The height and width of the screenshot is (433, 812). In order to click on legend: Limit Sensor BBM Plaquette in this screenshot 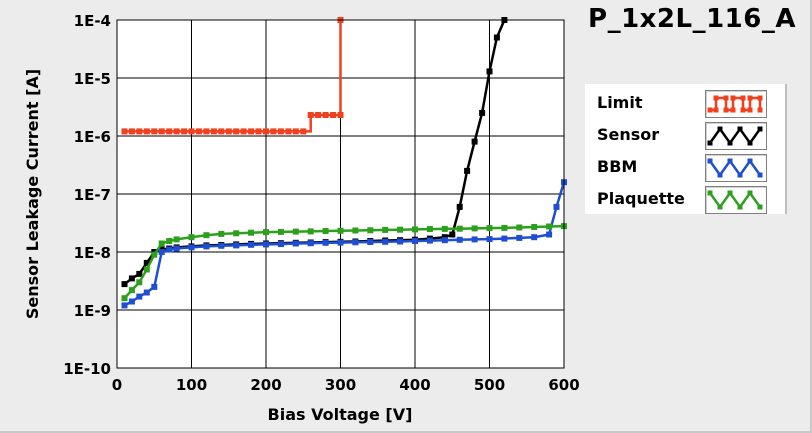, I will do `click(686, 149)`.